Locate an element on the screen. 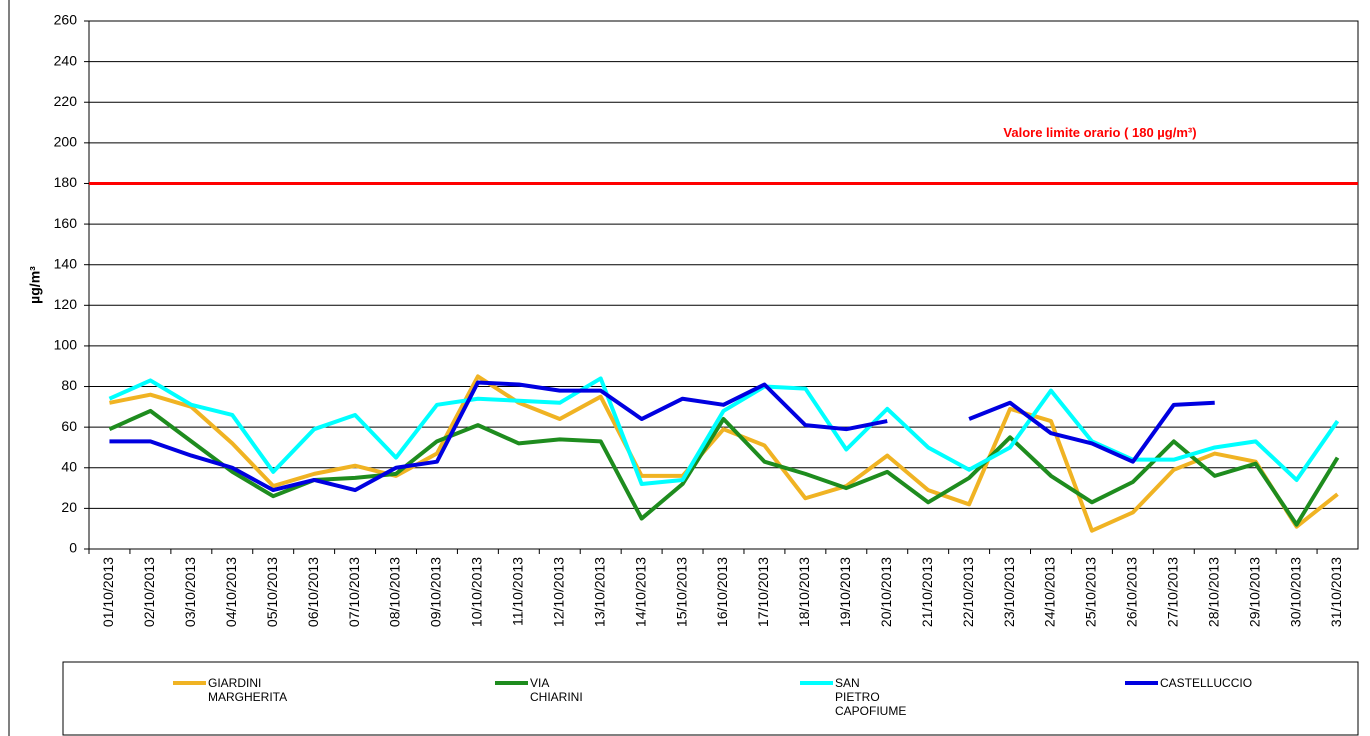 Image resolution: width=1370 pixels, height=736 pixels. y-tick-label: 20 is located at coordinates (69, 507).